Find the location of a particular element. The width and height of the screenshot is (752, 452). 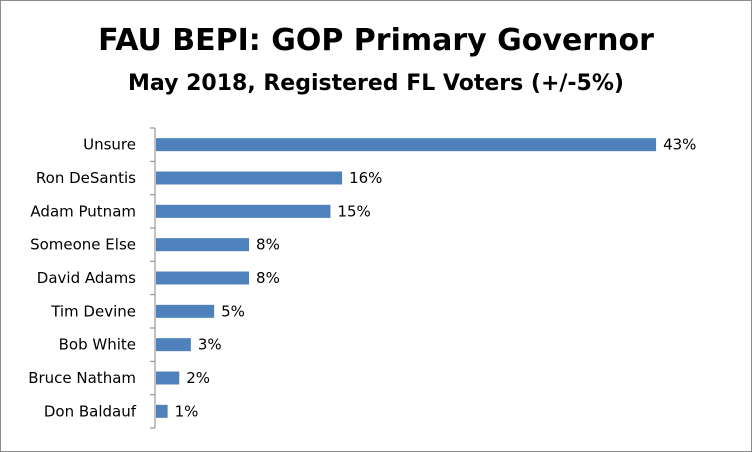

category-label: Ron DeSantis is located at coordinates (86, 178).